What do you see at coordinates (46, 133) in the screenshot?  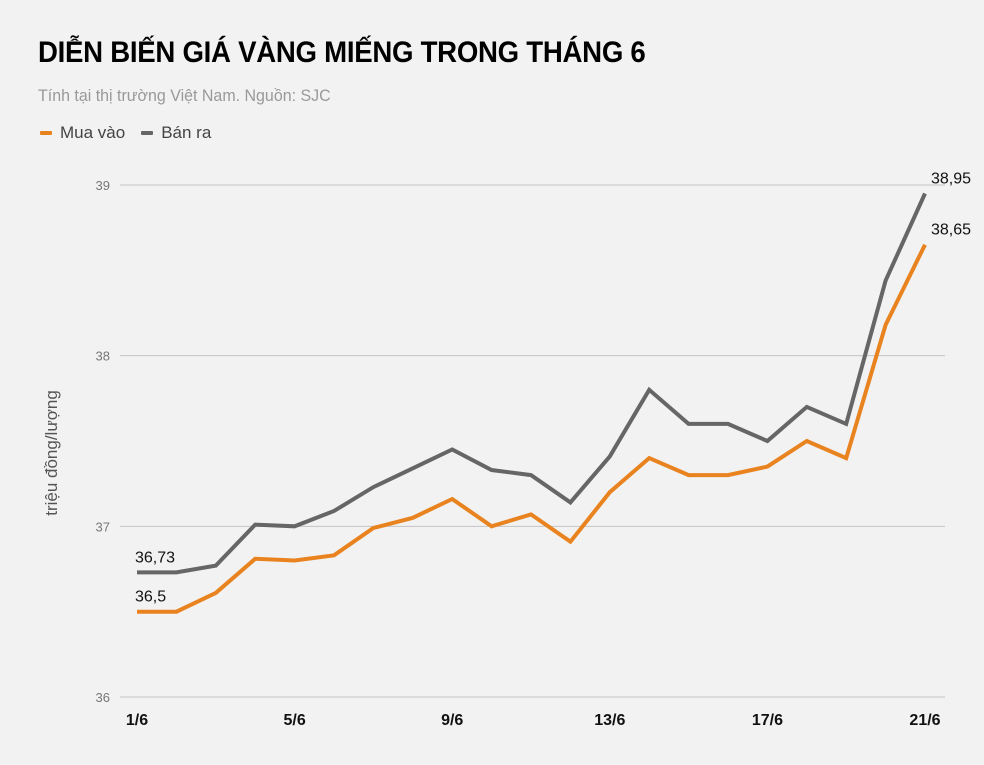 I see `legend-swatch-buy` at bounding box center [46, 133].